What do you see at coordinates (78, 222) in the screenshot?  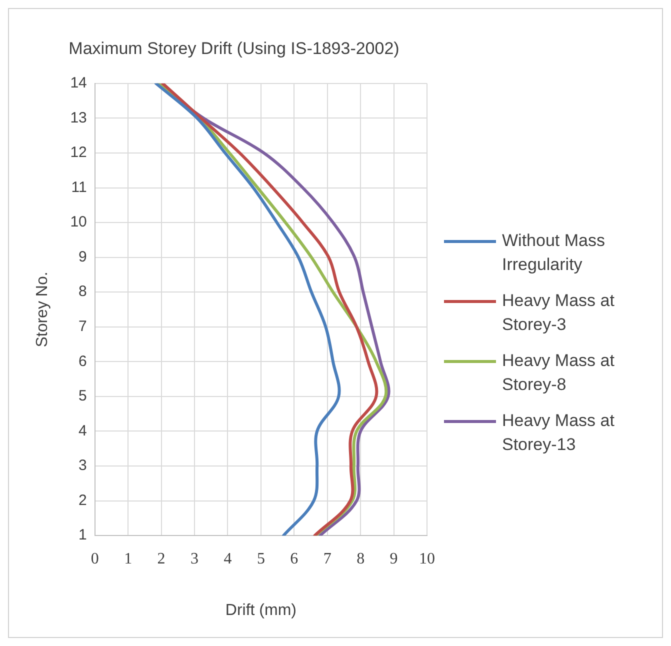 I see `y-tick-label: 10` at bounding box center [78, 222].